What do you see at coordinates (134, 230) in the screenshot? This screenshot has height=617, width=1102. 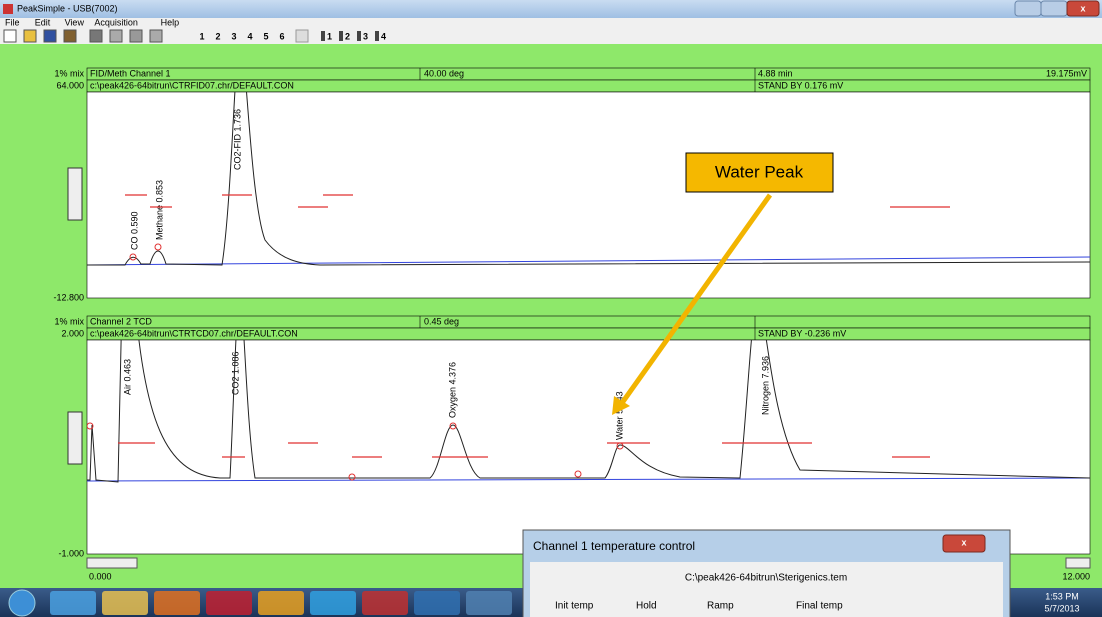 I see `peak-label: CO 0.590` at bounding box center [134, 230].